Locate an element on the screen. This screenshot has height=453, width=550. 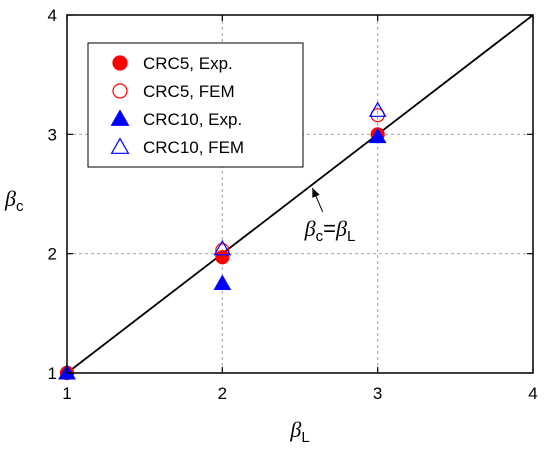
x-tick-label: 1 is located at coordinates (66, 393).